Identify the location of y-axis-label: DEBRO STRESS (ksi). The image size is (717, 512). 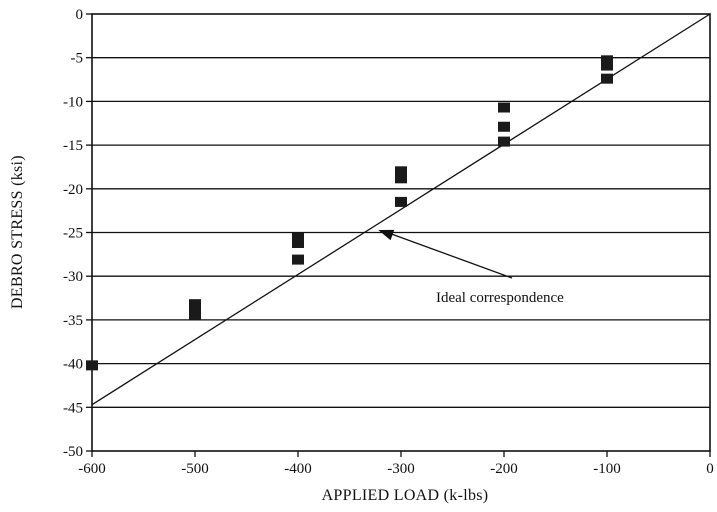
(17, 232).